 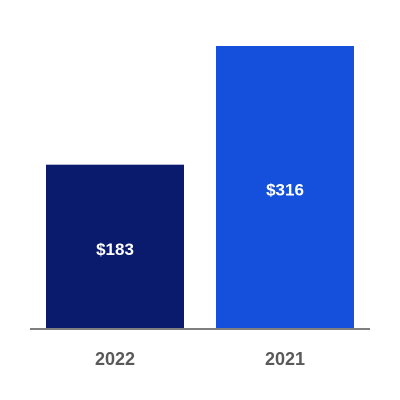 What do you see at coordinates (115, 359) in the screenshot?
I see `x-tick-label: 2022` at bounding box center [115, 359].